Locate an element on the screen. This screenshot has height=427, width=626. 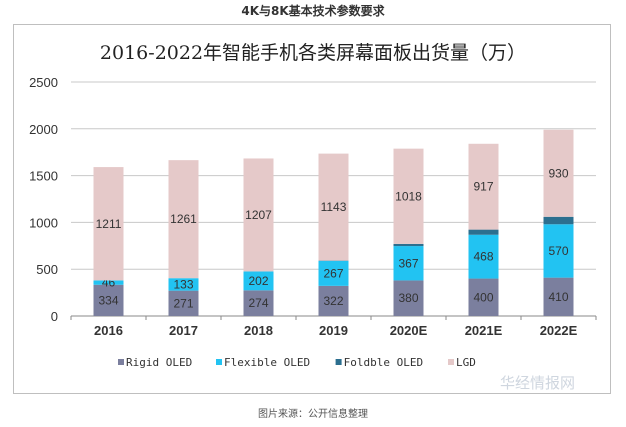
chart-title: 2016-2022年智能手机各类屏幕面板出货量（万） is located at coordinates (313, 53).